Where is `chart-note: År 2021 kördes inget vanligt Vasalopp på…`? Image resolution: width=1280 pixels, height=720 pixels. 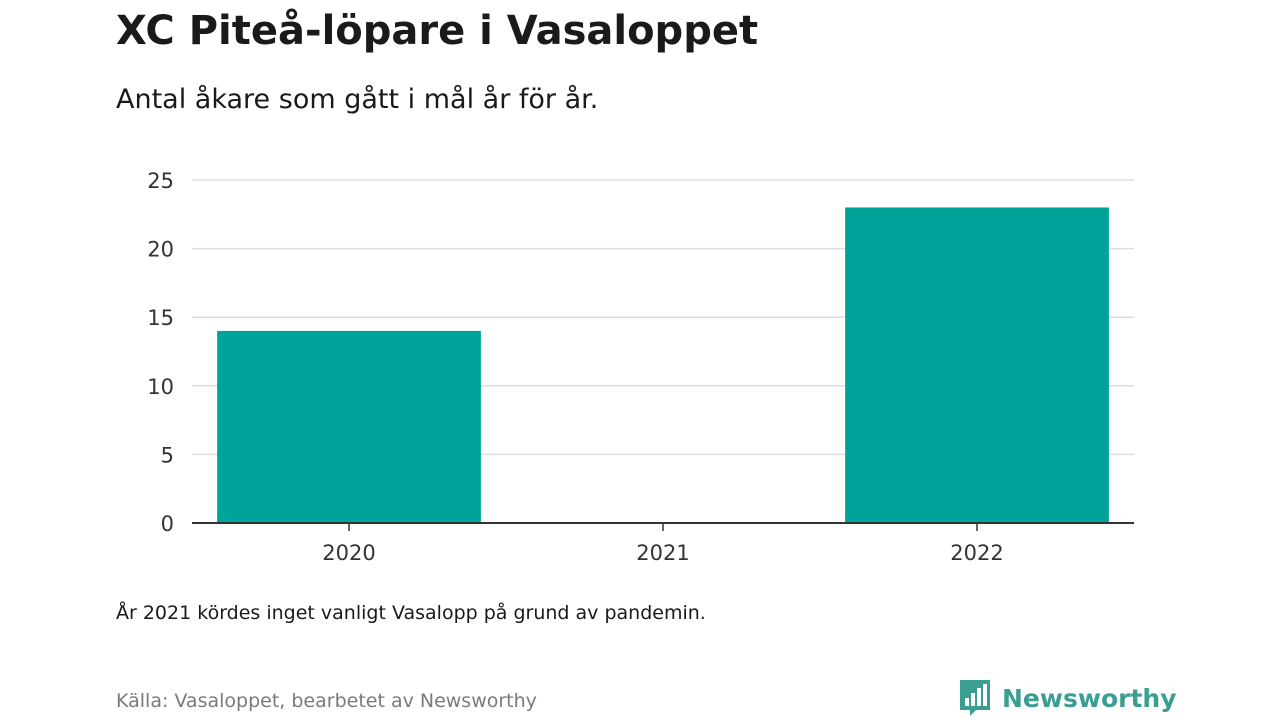 chart-note: År 2021 kördes inget vanligt Vasalopp på… is located at coordinates (411, 613).